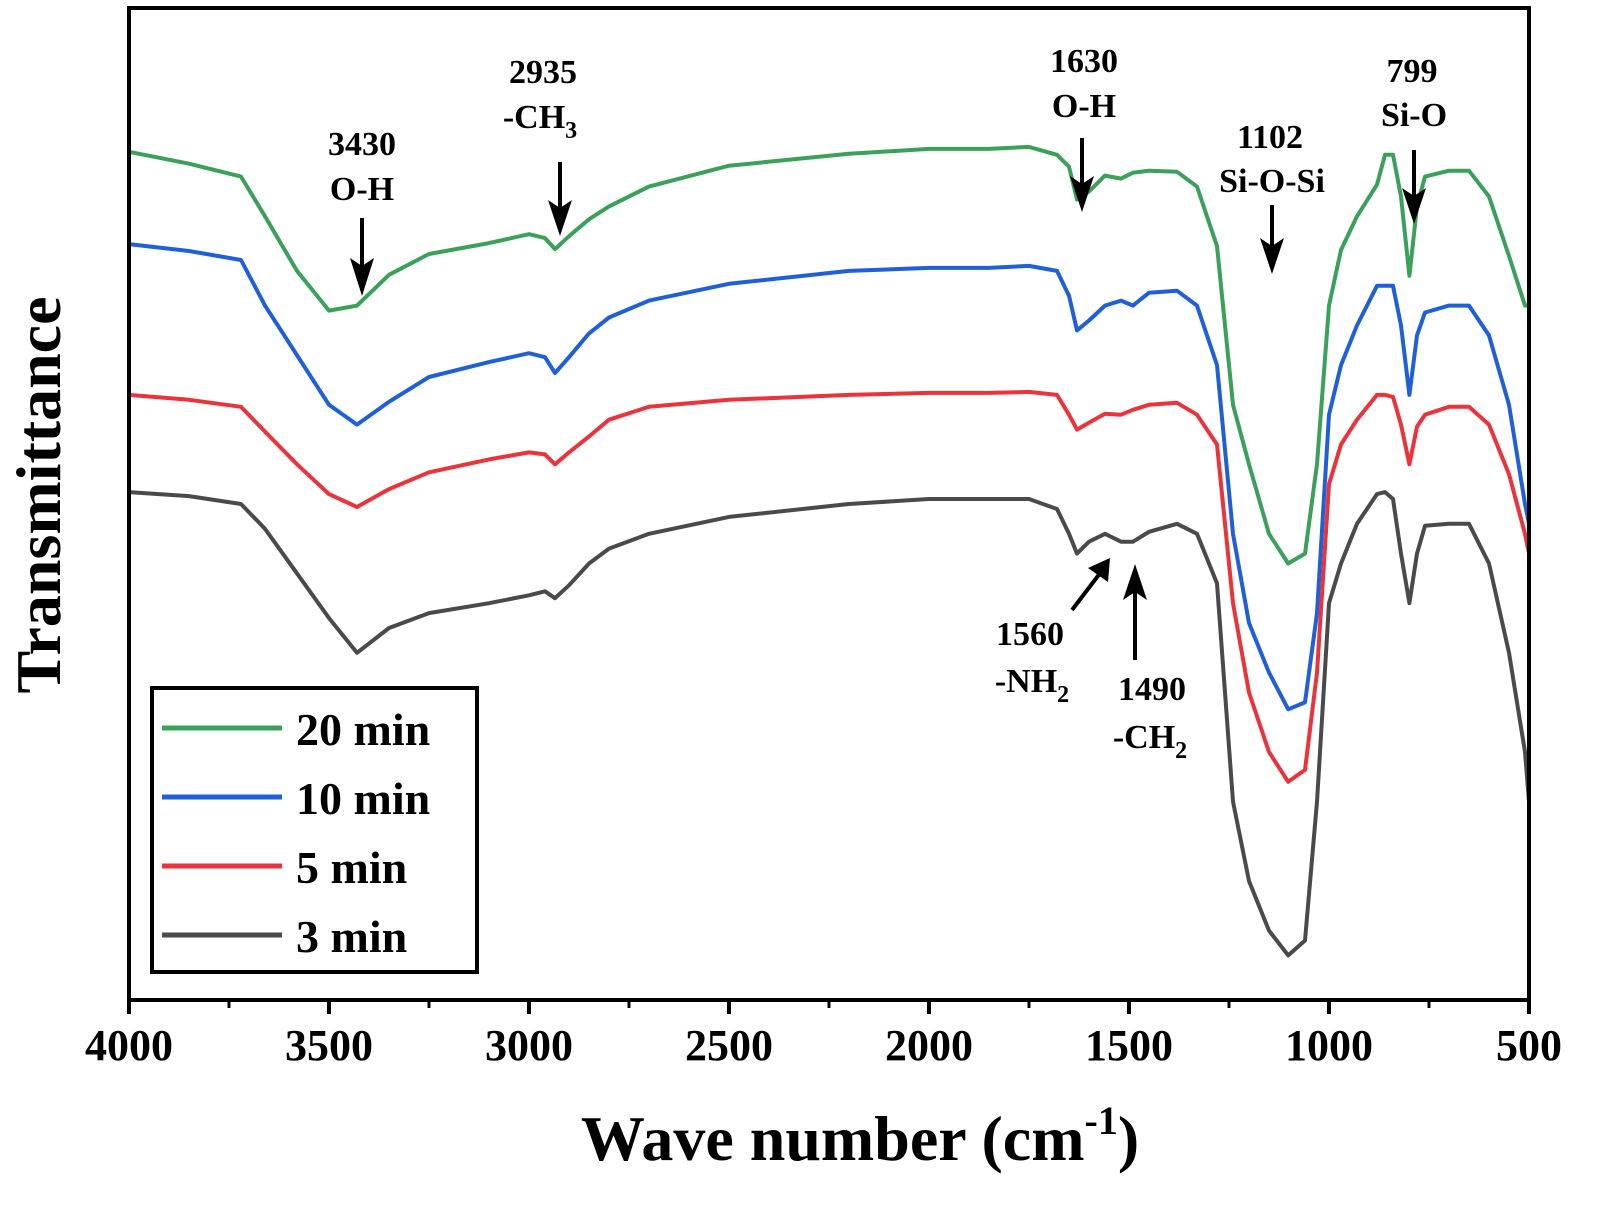  I want to click on x-axis-ticks: 4000 3500 3000 2500 2000 1500 1000 500, so click(823, 1035).